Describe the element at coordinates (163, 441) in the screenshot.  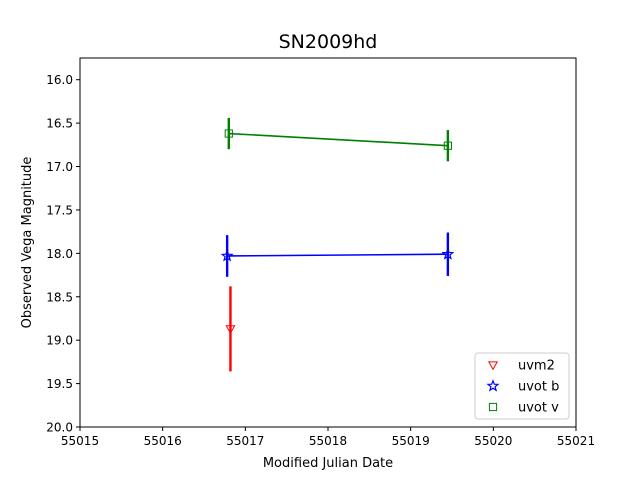
I see `x-tick-label: 55016` at that location.